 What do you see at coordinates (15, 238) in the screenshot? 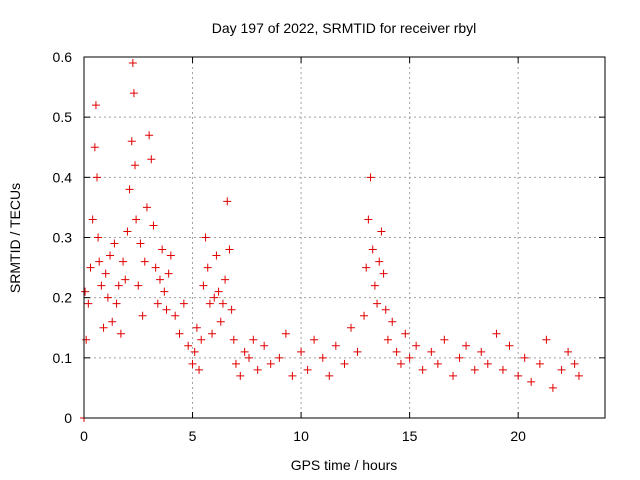
I see `y-axis-label: SRMTID / TECUs` at bounding box center [15, 238].